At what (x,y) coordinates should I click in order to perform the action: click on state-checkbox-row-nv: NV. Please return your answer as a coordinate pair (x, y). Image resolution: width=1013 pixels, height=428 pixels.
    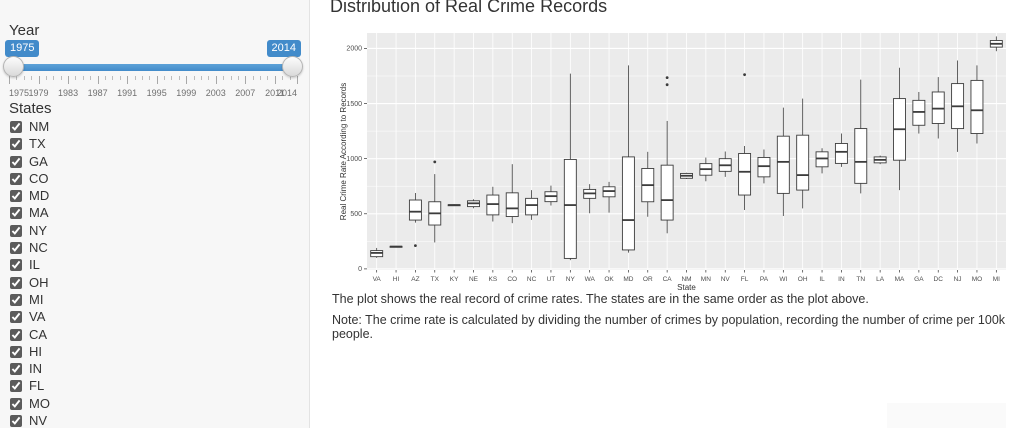
    Looking at the image, I should click on (154, 420).